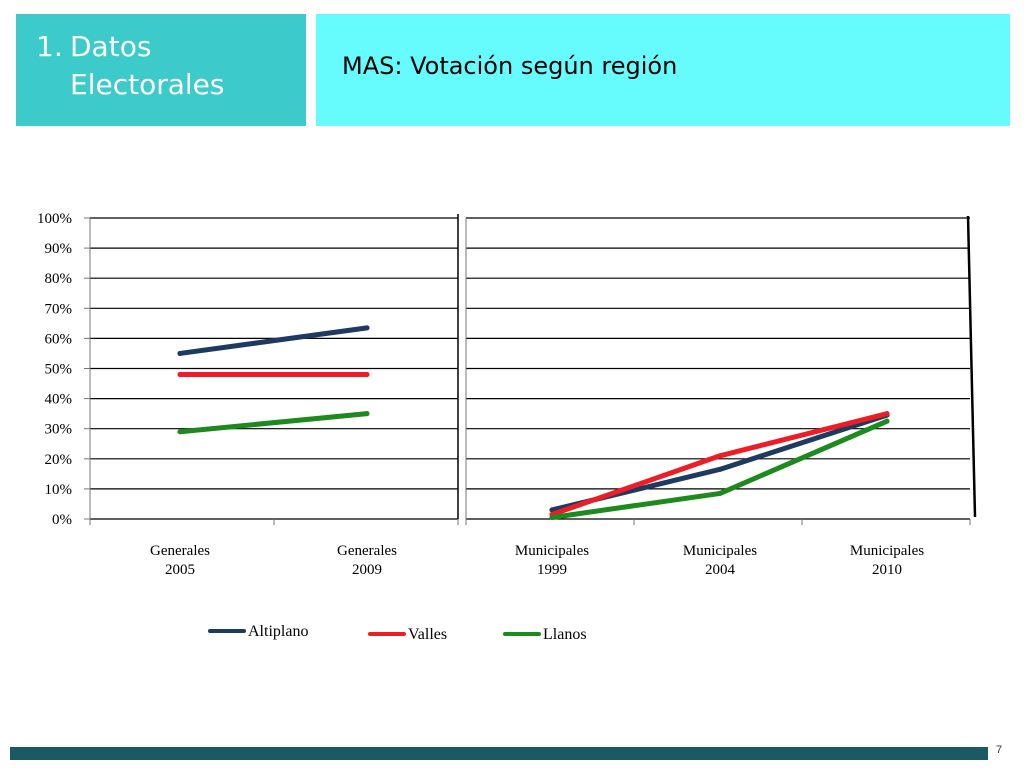  I want to click on x-tick-label: Generales 2009, so click(367, 560).